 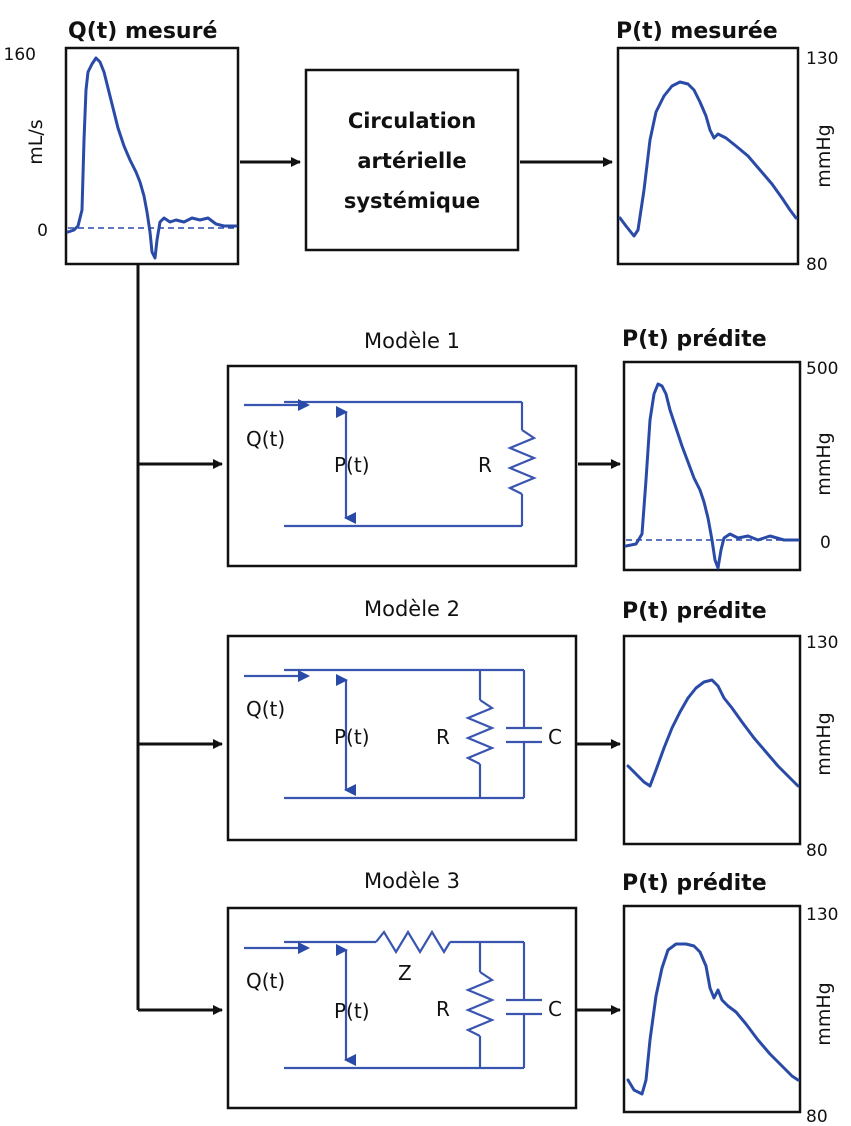 What do you see at coordinates (352, 1011) in the screenshot?
I see `model3-pressure-label: P(t)` at bounding box center [352, 1011].